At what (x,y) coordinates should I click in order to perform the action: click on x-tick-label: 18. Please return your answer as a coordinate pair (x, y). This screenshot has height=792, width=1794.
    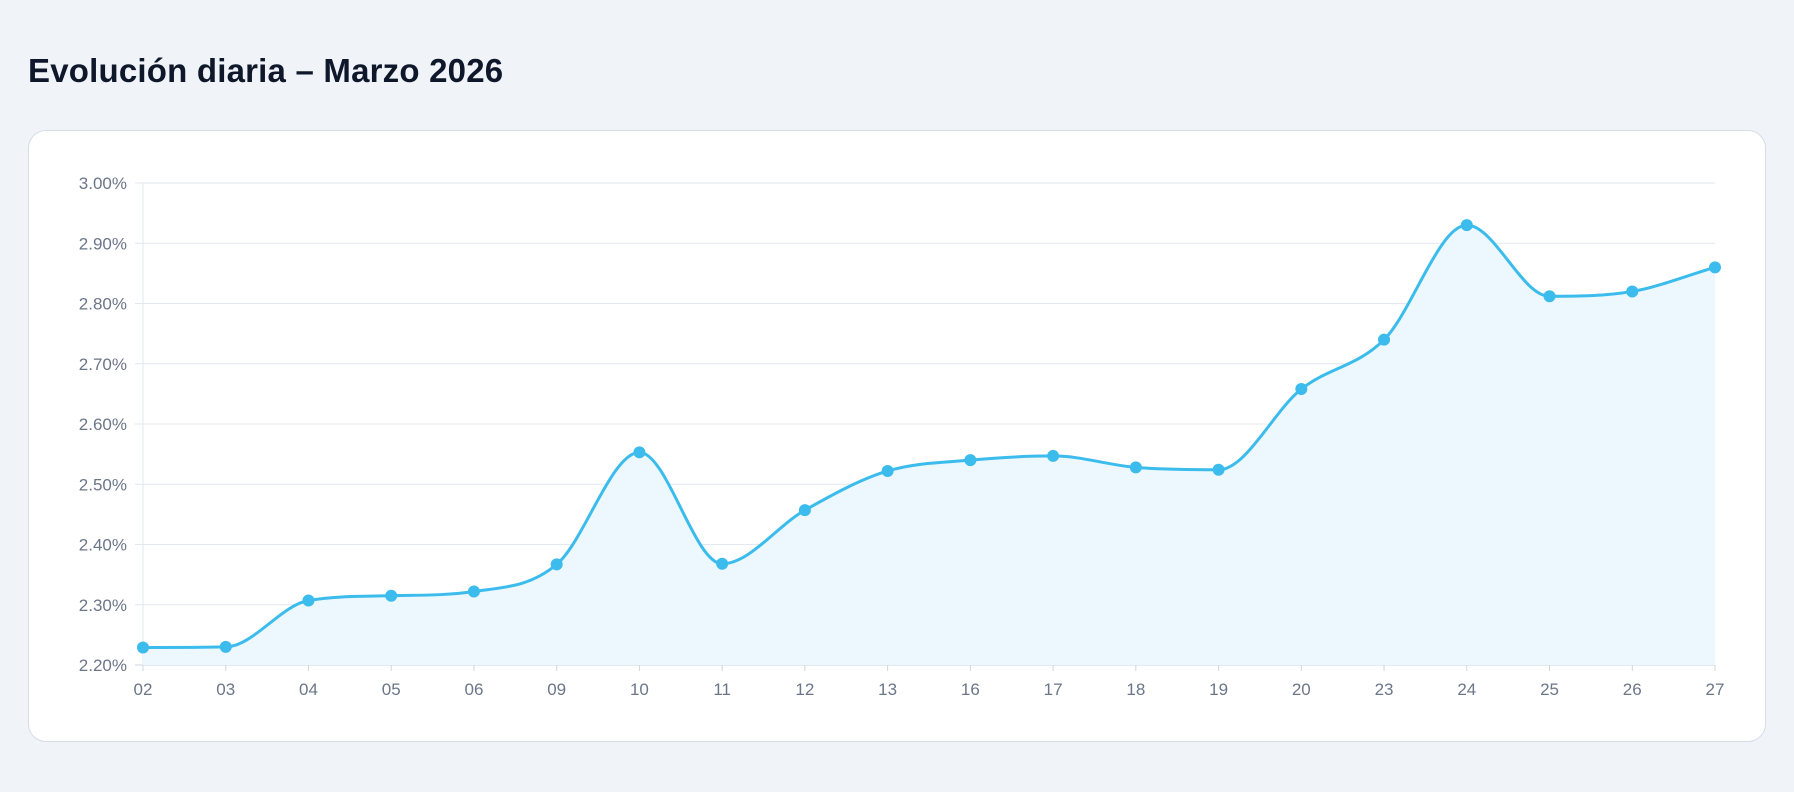
    Looking at the image, I should click on (1135, 689).